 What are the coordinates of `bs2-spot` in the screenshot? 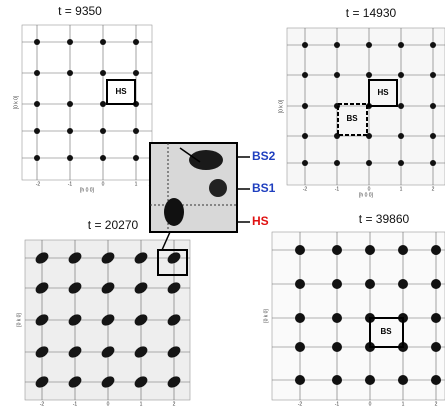 It's located at (206, 160).